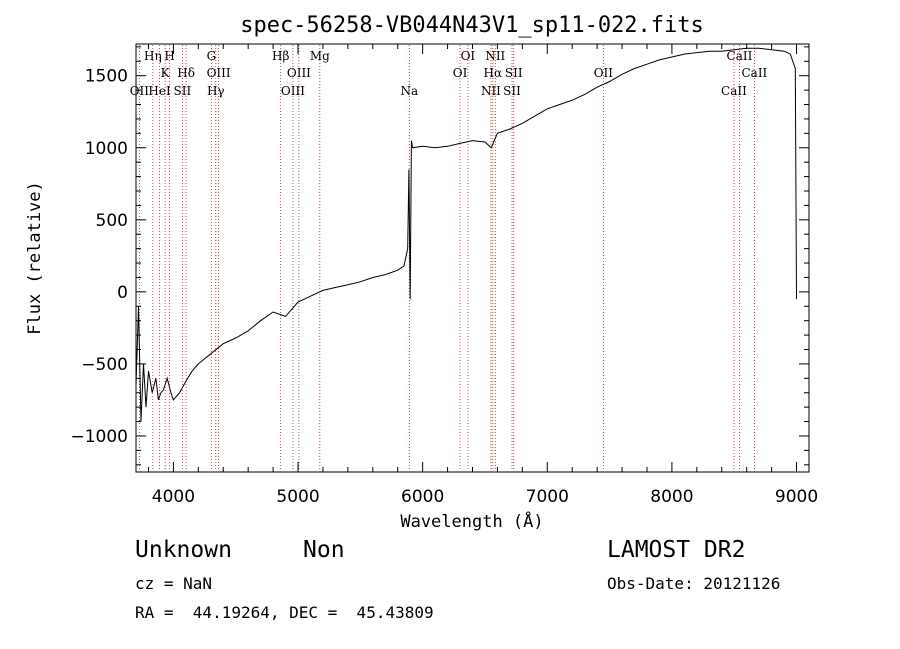 The width and height of the screenshot is (900, 649). I want to click on line-label: Mg, so click(320, 56).